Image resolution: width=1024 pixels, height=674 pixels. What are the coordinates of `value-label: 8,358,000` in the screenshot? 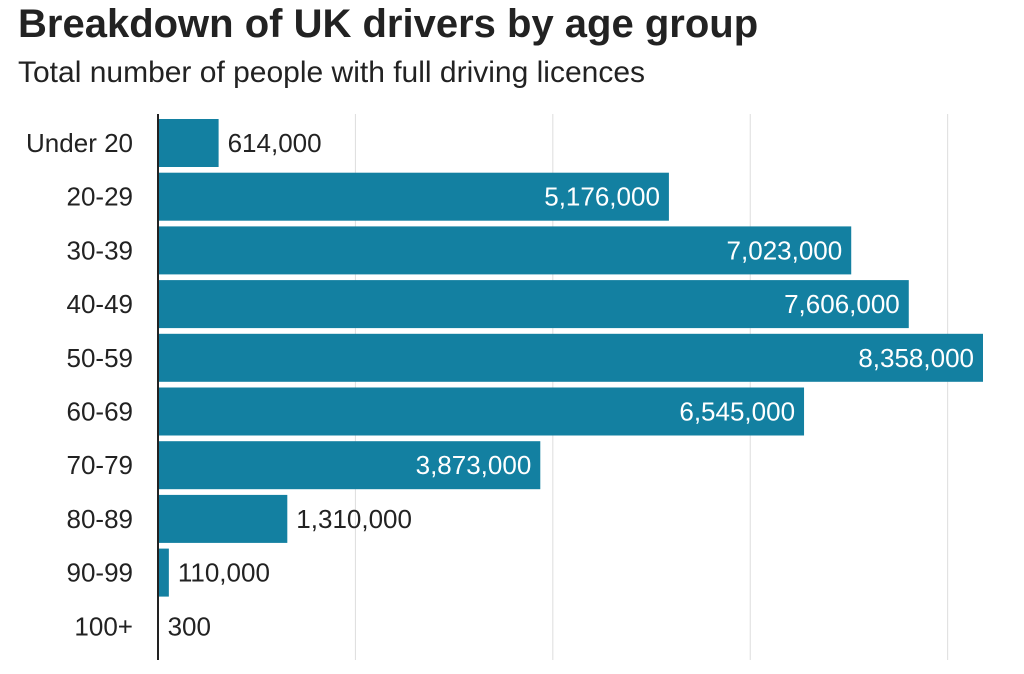 It's located at (916, 358).